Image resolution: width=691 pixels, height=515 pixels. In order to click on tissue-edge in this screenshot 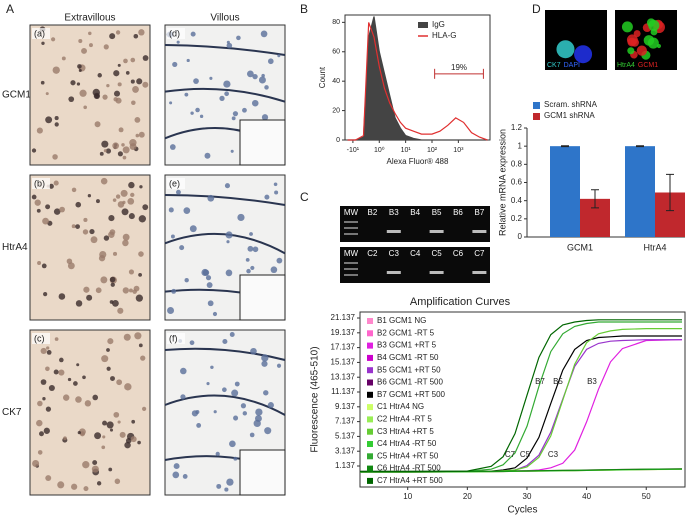, I will do `click(225, 50)`.